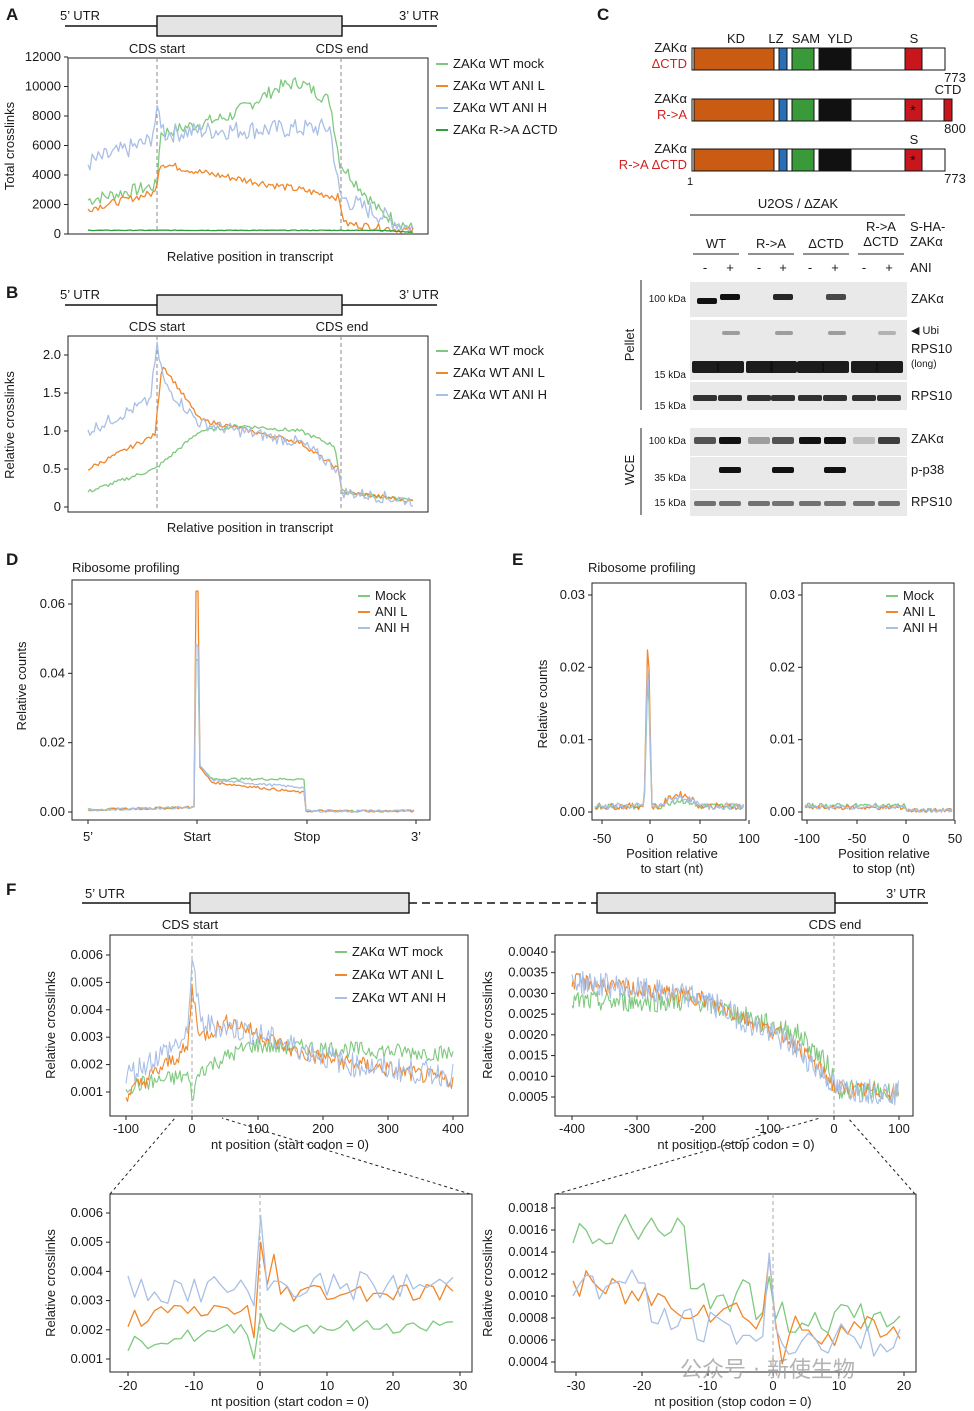  What do you see at coordinates (528, 1251) in the screenshot?
I see `panel-f-br-yaxis-tick-label: 0.0014` at bounding box center [528, 1251].